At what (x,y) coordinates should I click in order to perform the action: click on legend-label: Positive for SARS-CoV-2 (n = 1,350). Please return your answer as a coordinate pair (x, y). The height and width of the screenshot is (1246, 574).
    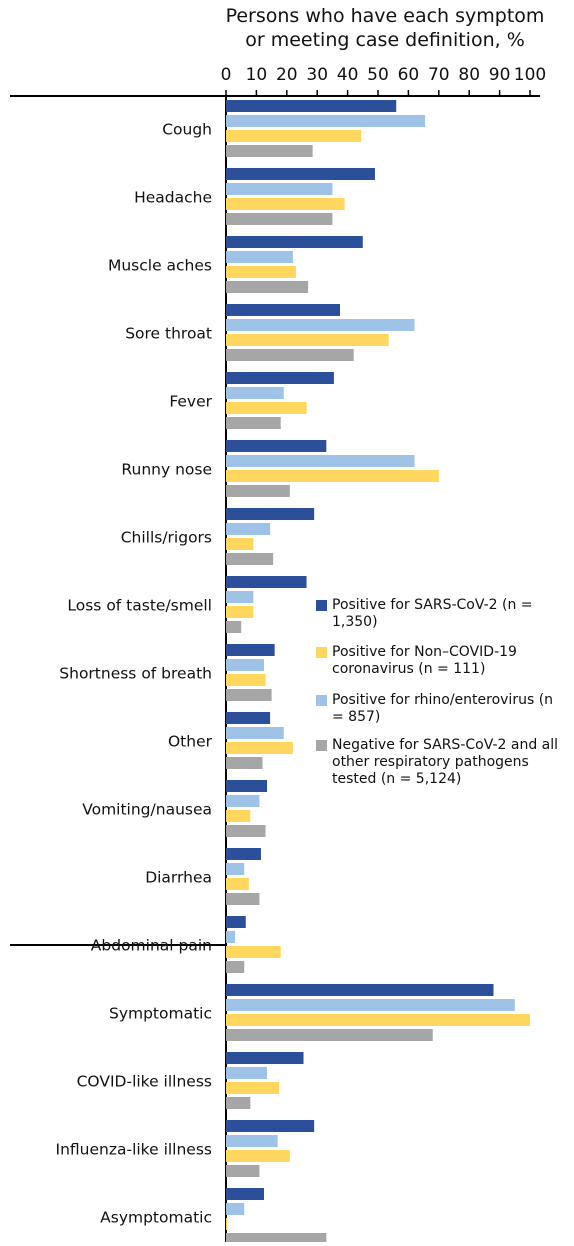
    Looking at the image, I should click on (432, 613).